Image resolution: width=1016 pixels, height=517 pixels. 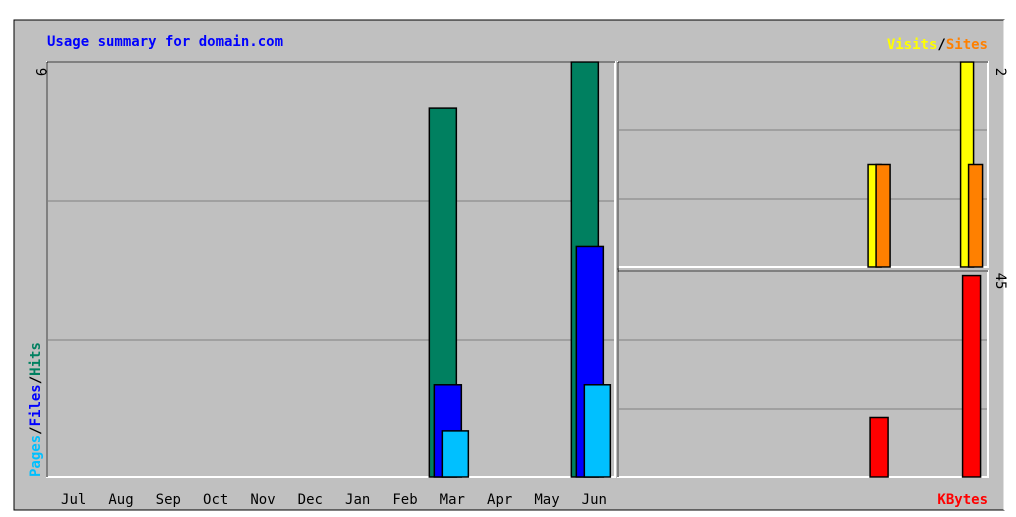 I want to click on legend-entry: Pages, so click(x=36, y=456).